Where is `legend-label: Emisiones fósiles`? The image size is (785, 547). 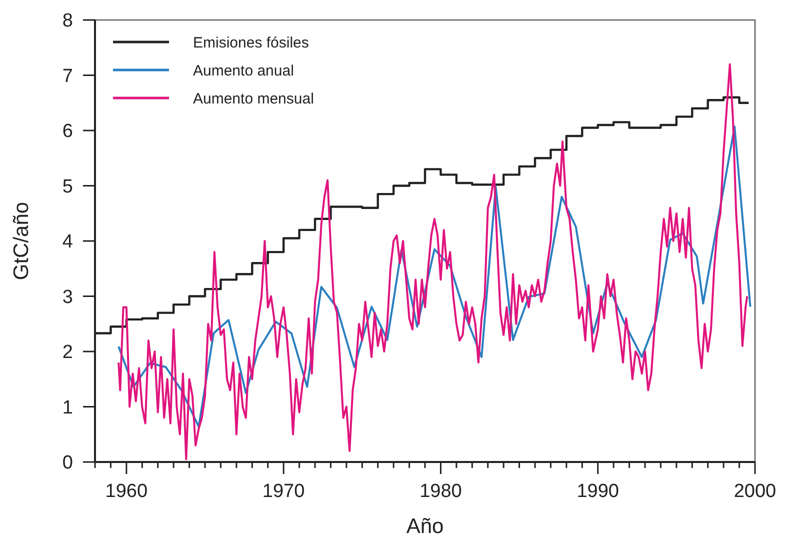 legend-label: Emisiones fósiles is located at coordinates (251, 43).